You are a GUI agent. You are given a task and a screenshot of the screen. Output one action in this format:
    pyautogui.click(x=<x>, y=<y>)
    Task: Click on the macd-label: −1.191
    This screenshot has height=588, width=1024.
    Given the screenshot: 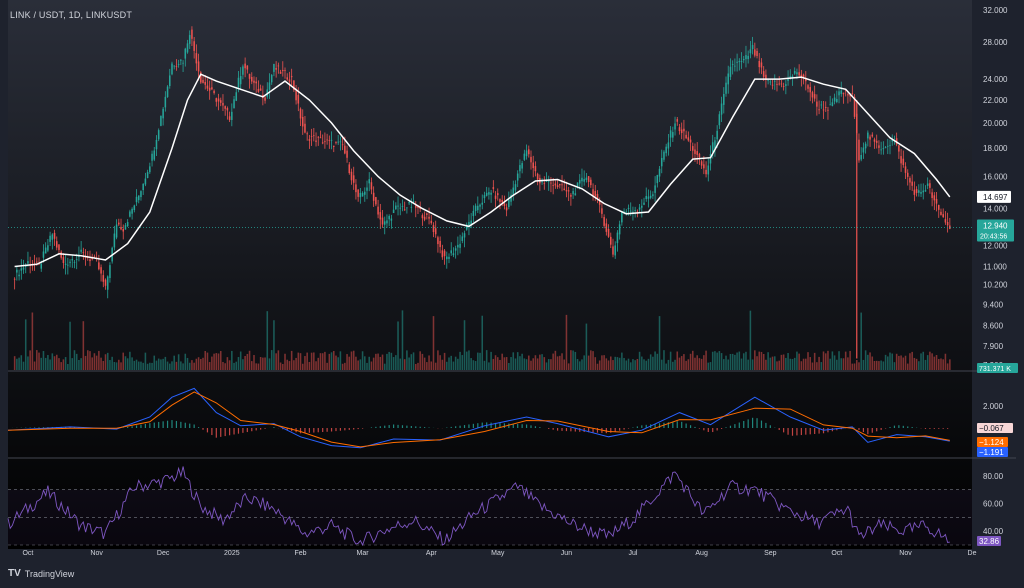 What is the action you would take?
    pyautogui.click(x=991, y=452)
    